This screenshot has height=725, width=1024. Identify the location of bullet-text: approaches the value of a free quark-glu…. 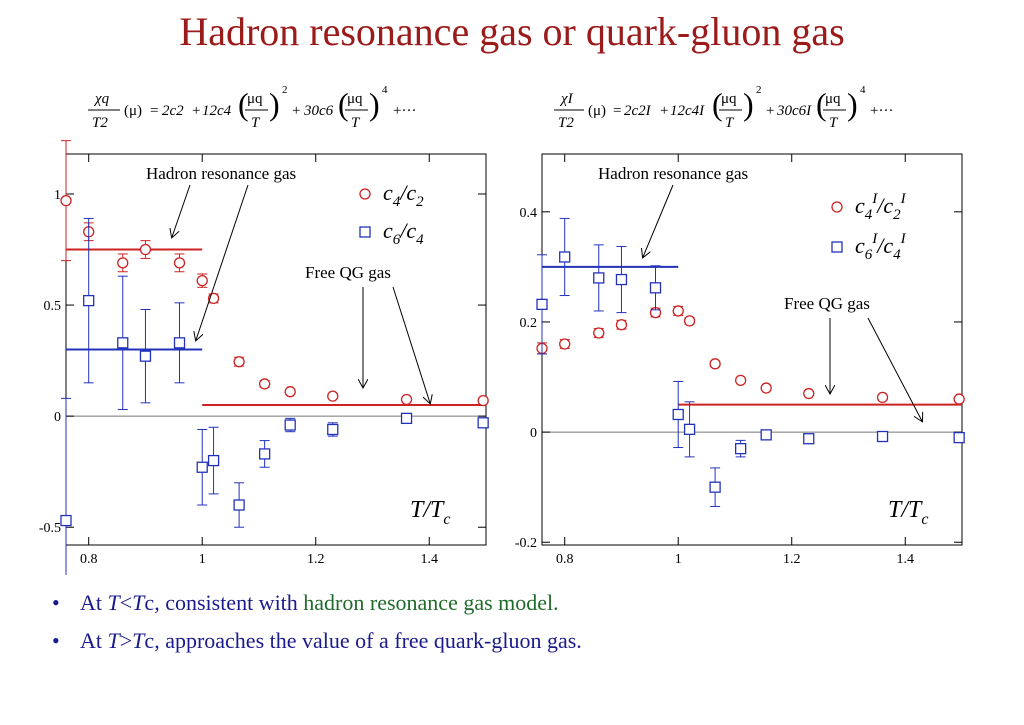
(373, 640).